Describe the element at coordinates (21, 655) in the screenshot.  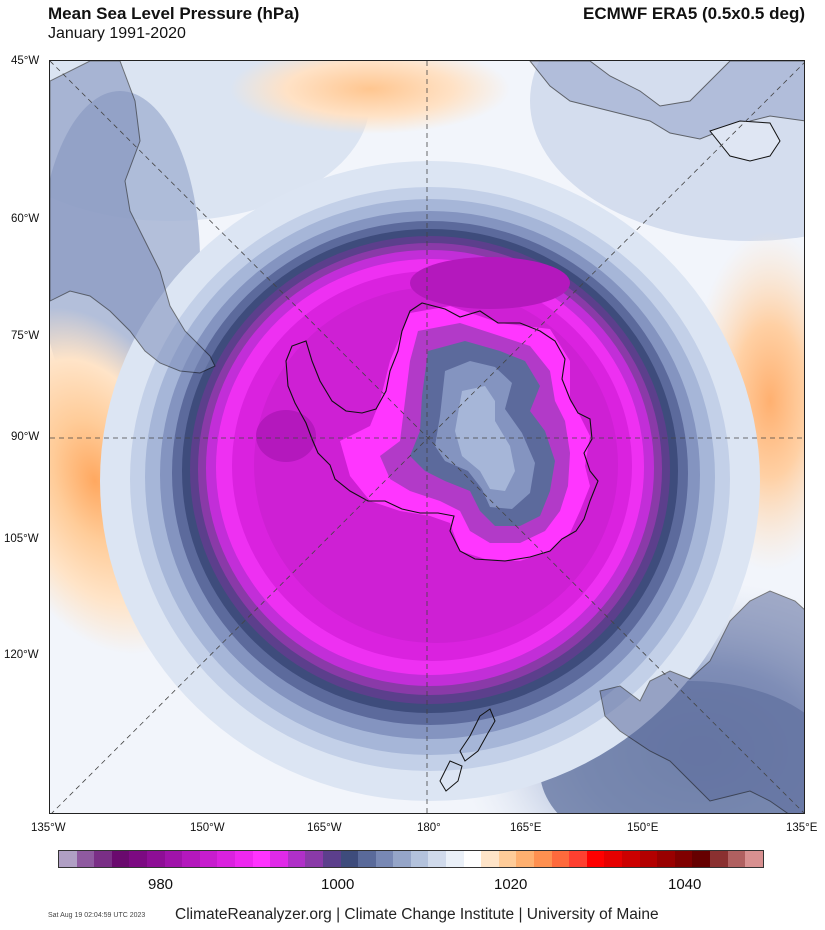
I see `lat-label: 120°W` at that location.